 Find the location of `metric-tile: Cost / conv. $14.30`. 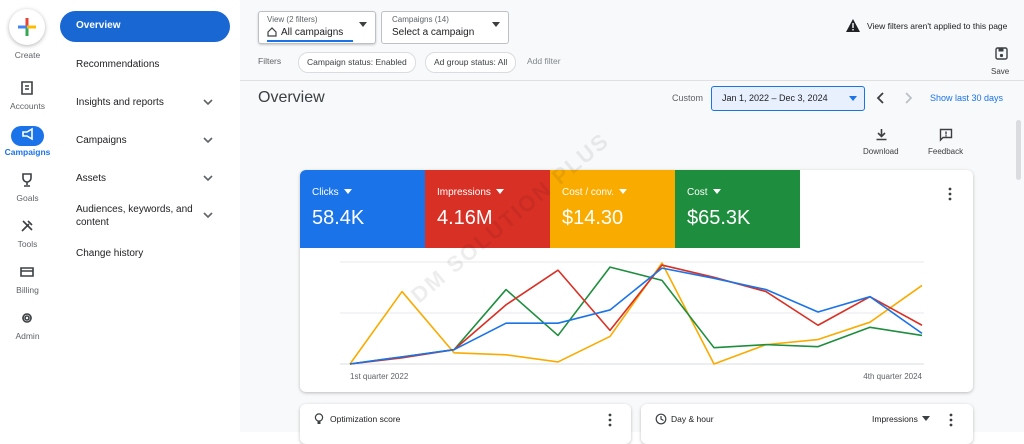

metric-tile: Cost / conv. $14.30 is located at coordinates (612, 209).